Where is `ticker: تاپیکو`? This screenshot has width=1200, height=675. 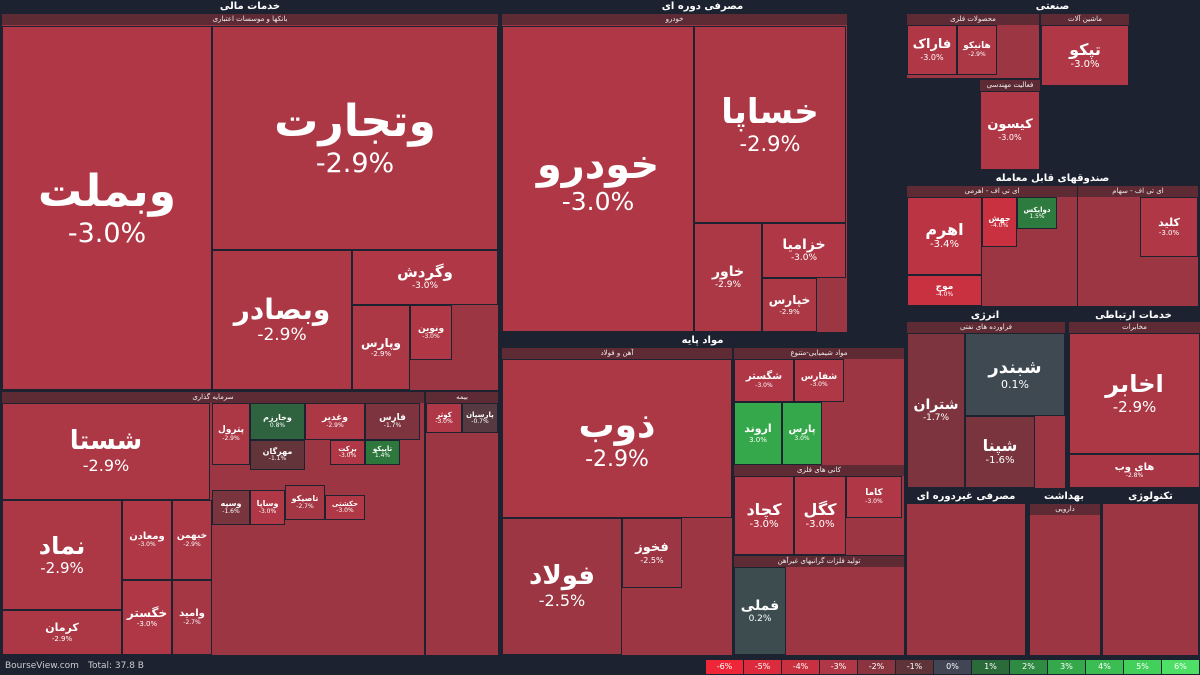 ticker: تاپیکو is located at coordinates (382, 449).